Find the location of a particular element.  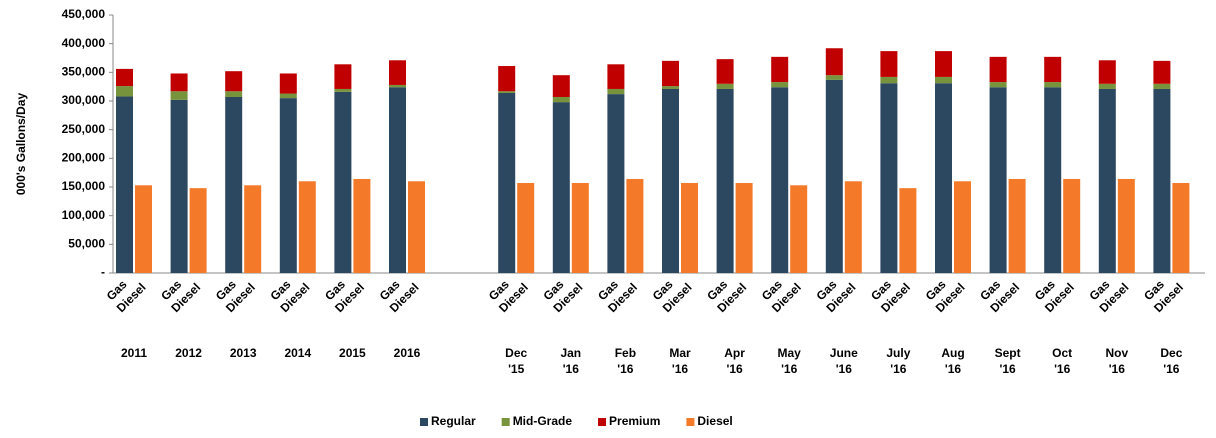

x-tick-label: Oct '16 is located at coordinates (1062, 361).